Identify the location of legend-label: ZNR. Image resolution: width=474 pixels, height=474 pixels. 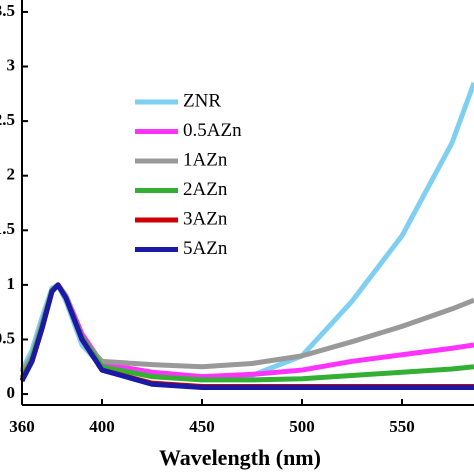
(202, 100).